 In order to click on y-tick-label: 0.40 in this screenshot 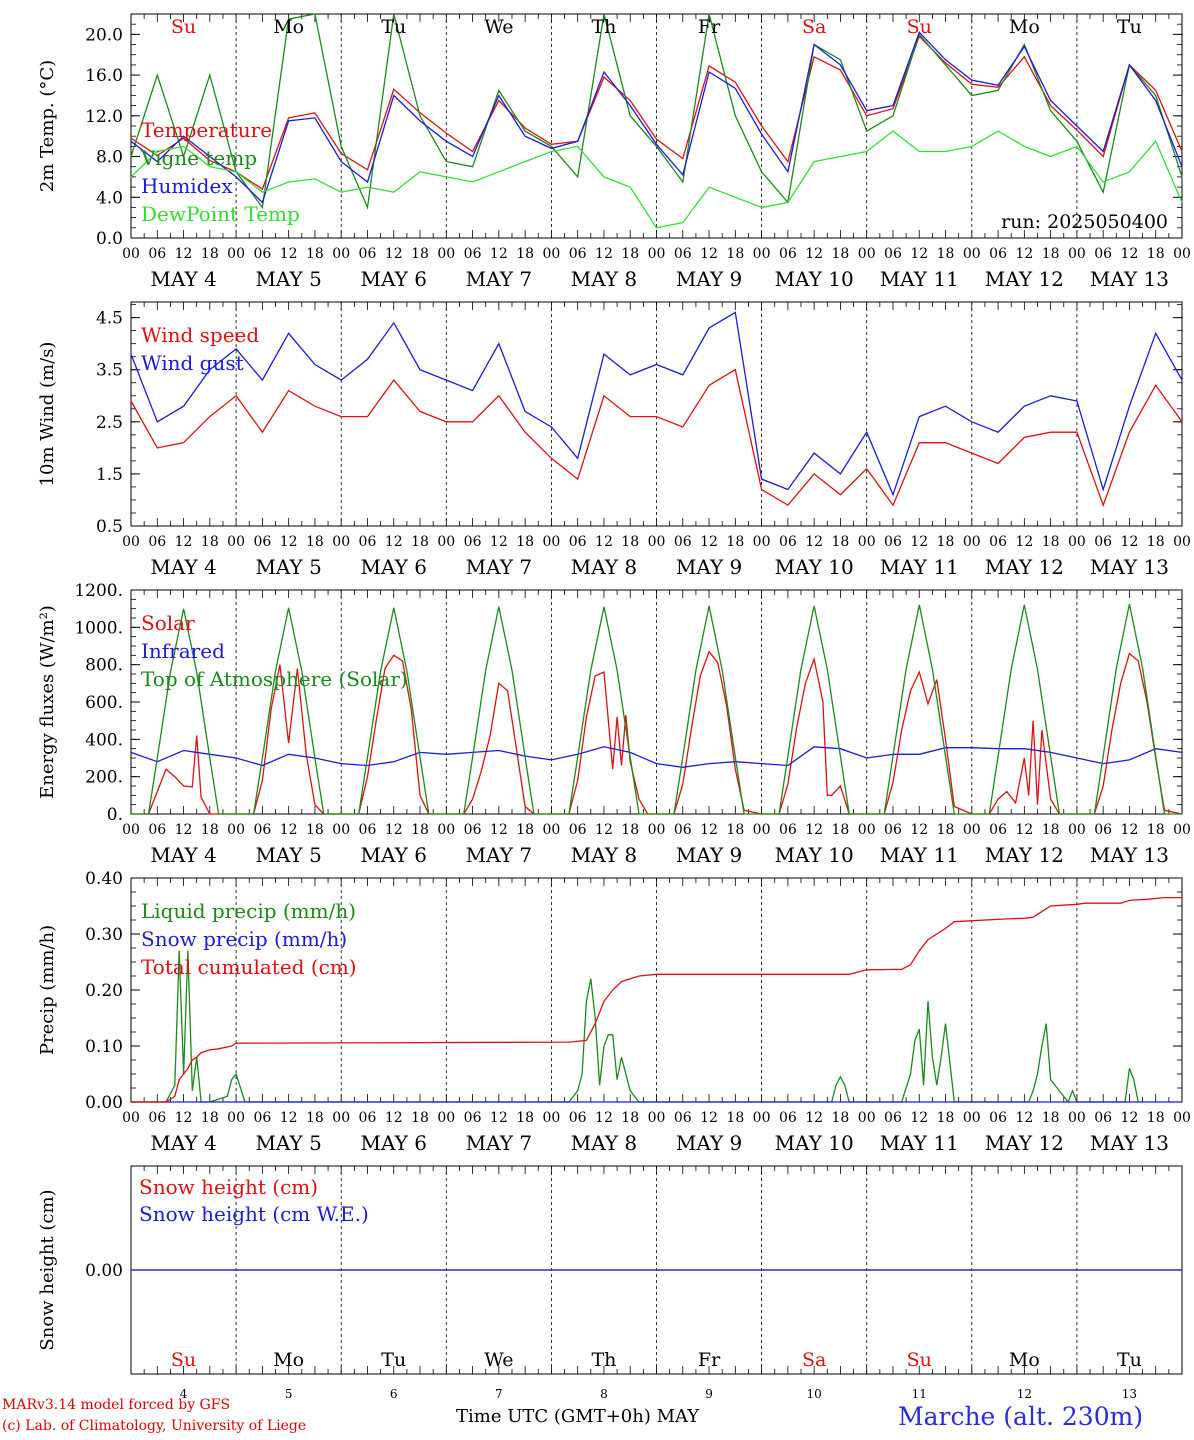, I will do `click(104, 879)`.